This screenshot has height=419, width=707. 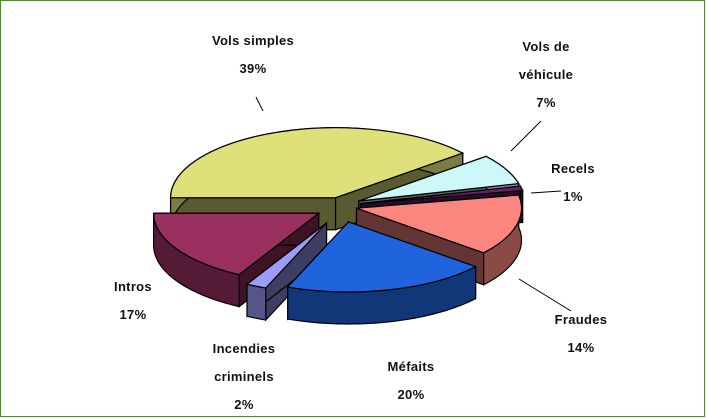 What do you see at coordinates (411, 380) in the screenshot?
I see `slice-label-5: Méfaits 20%` at bounding box center [411, 380].